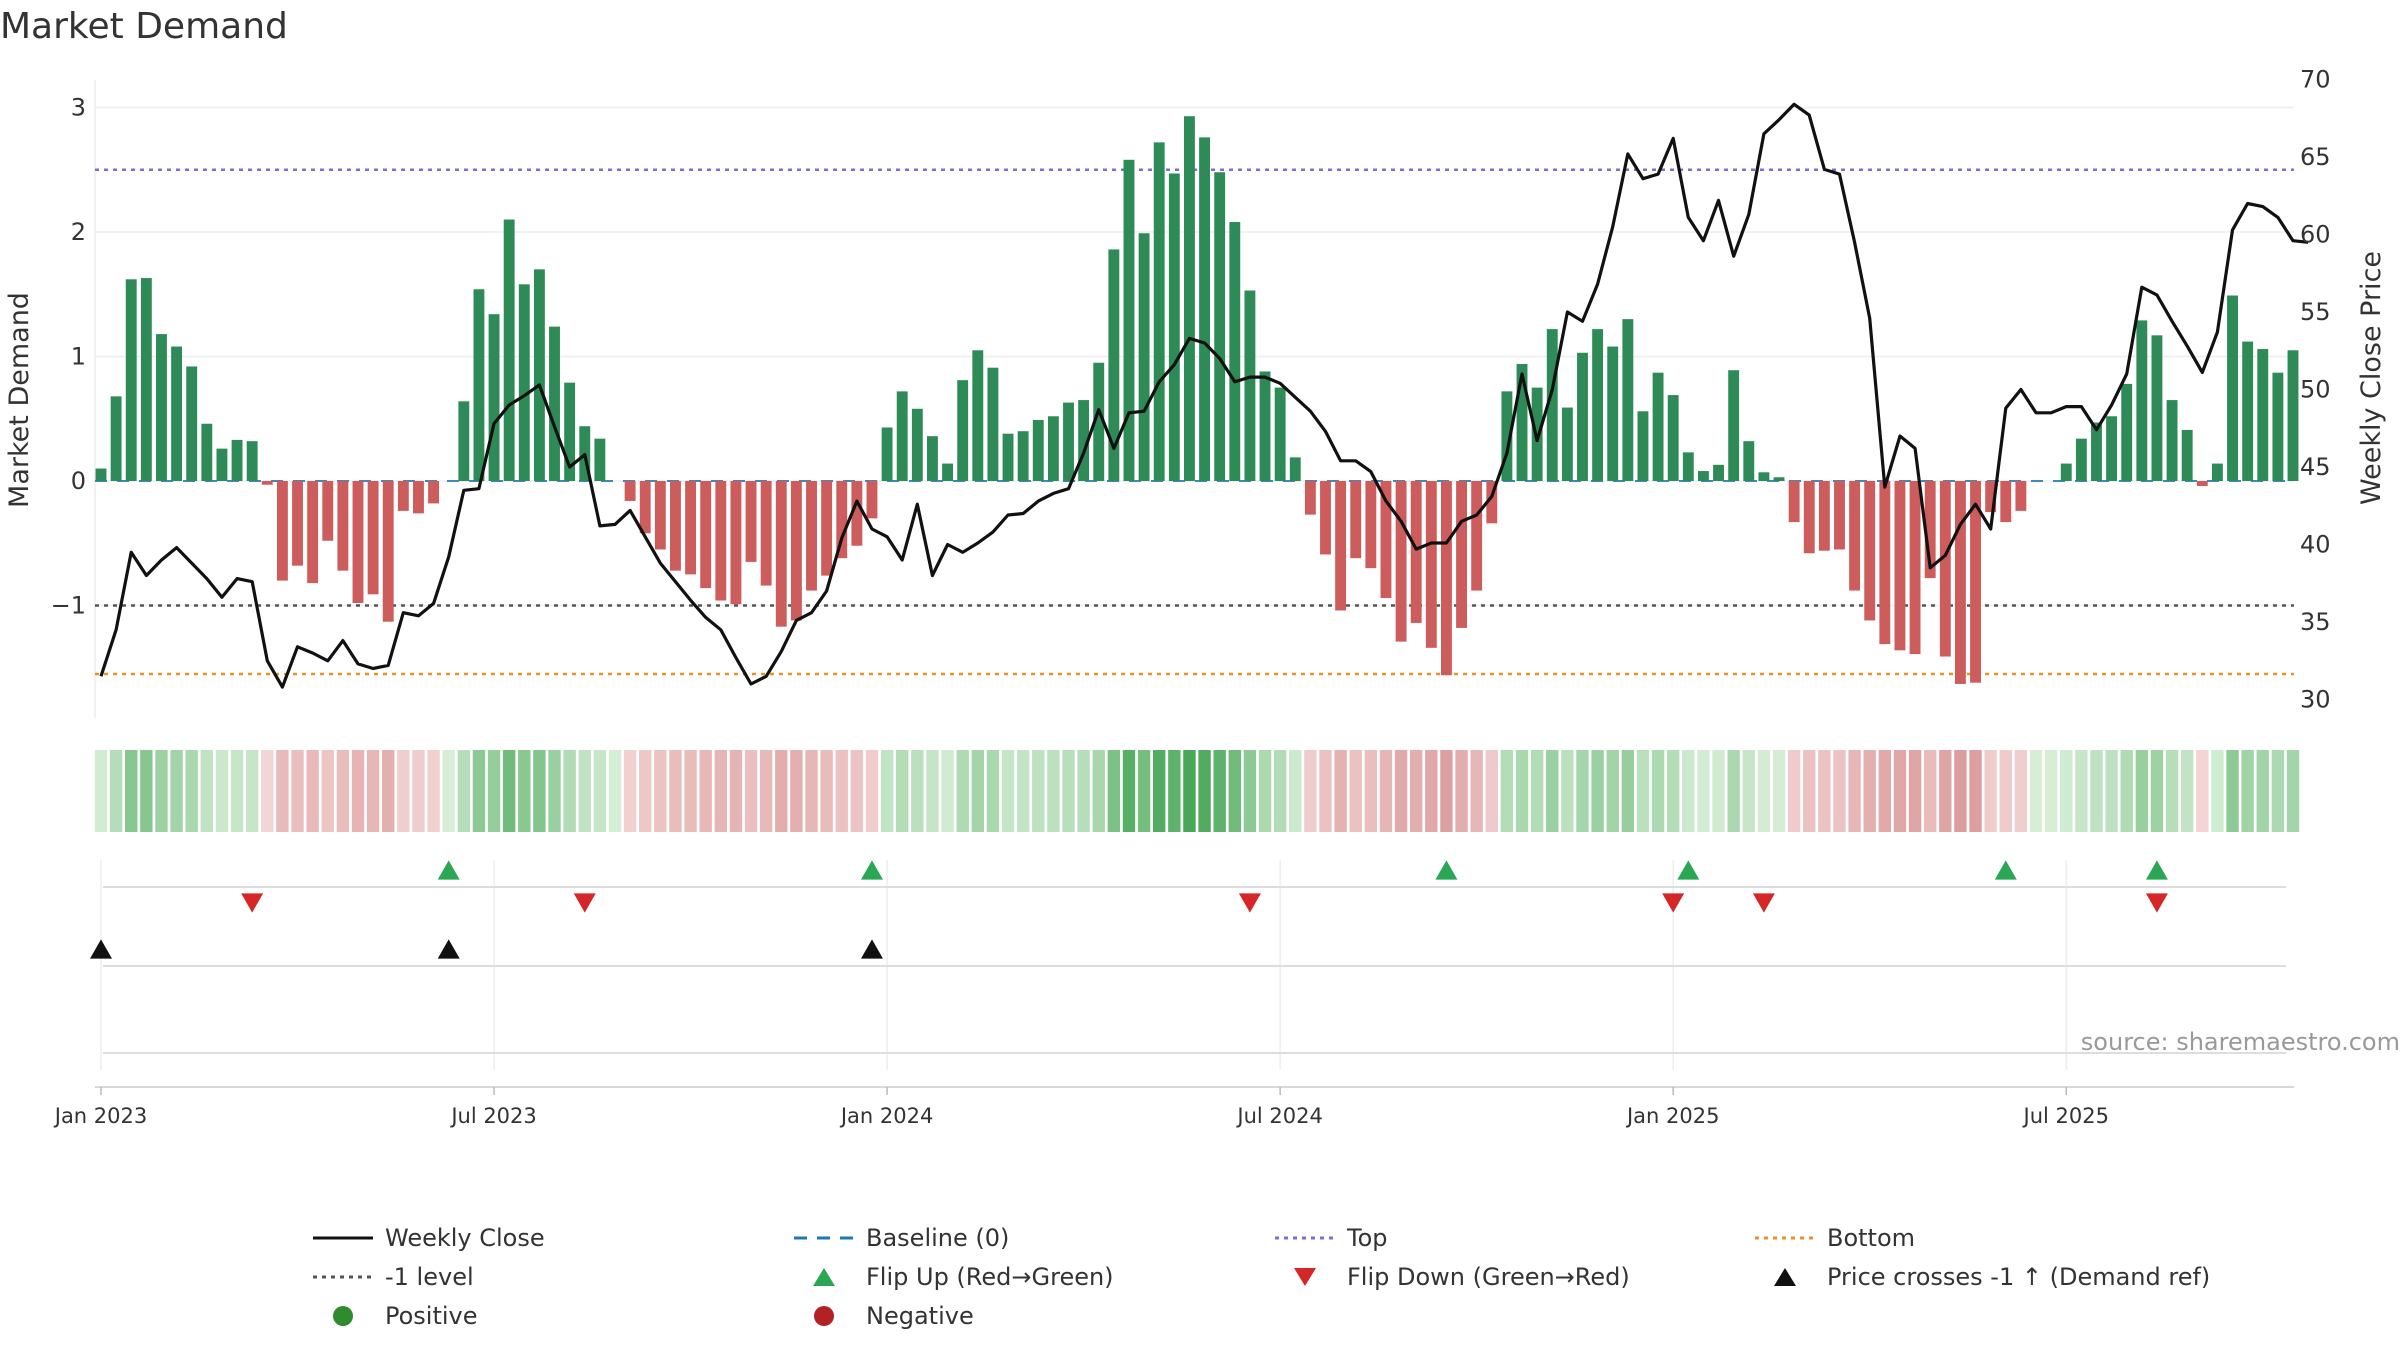 This screenshot has height=1354, width=2400. What do you see at coordinates (465, 1238) in the screenshot?
I see `legend-label: Weekly Close` at bounding box center [465, 1238].